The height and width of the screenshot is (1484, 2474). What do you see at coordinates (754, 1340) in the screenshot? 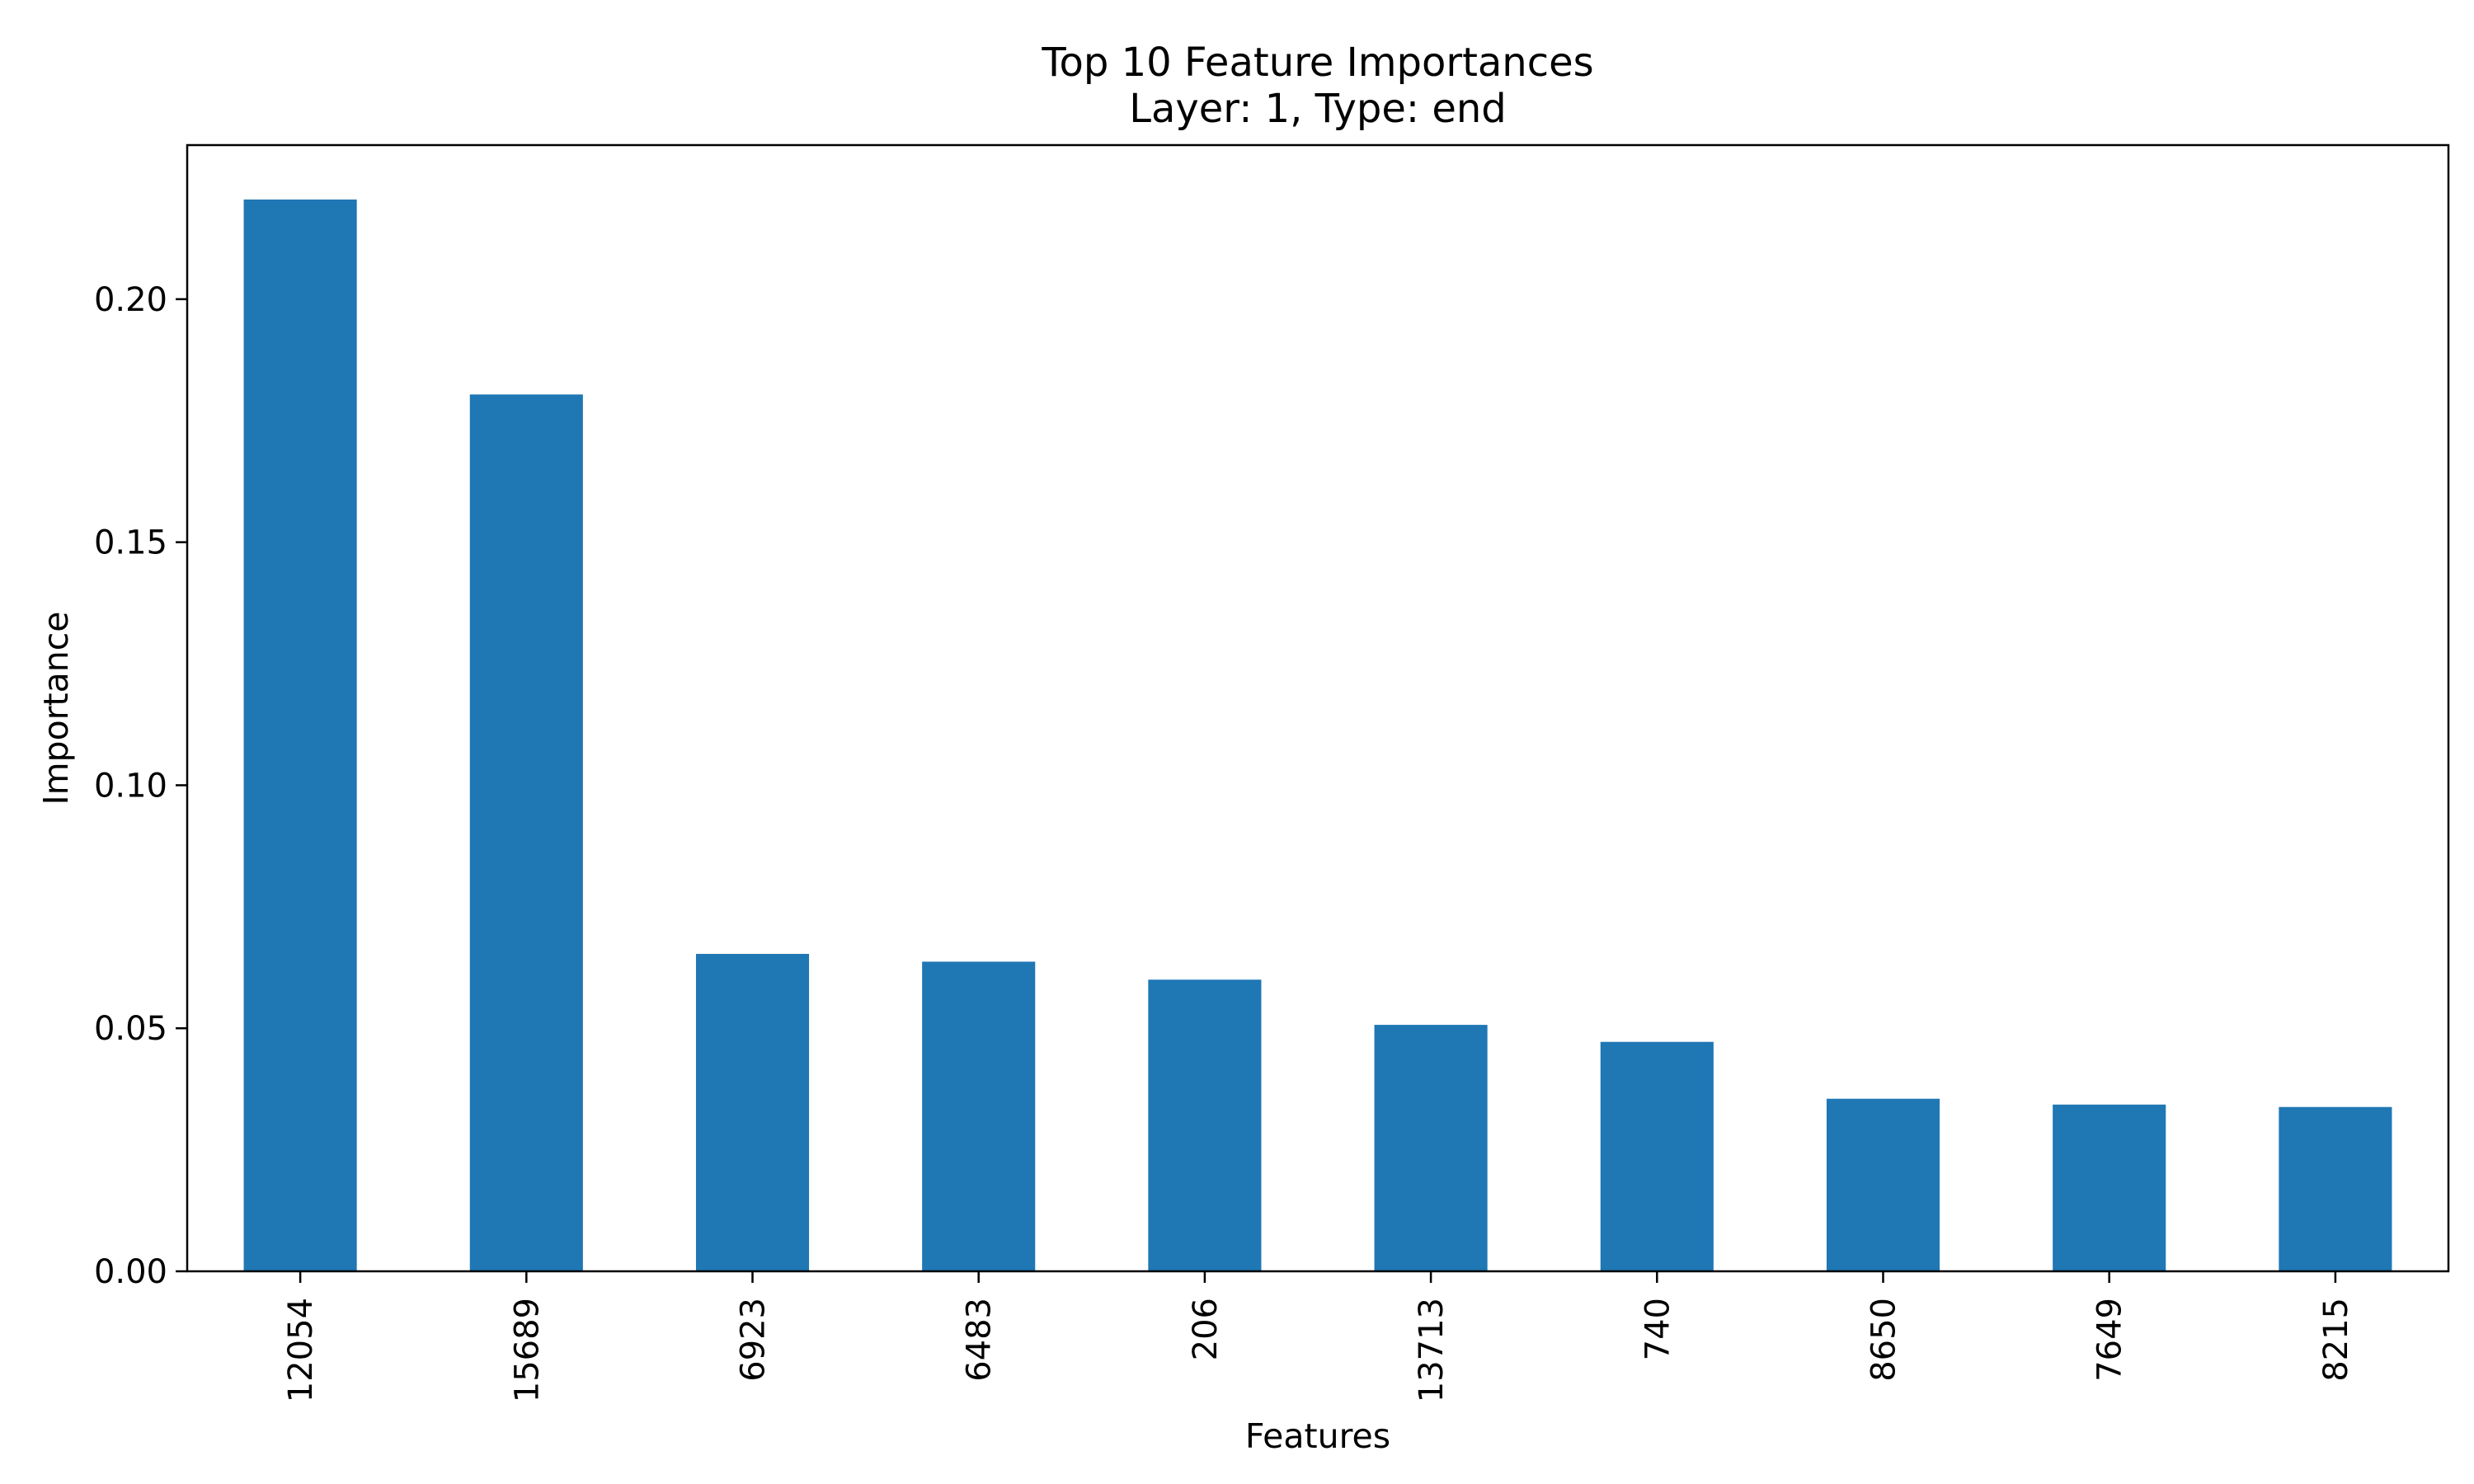
I see `x-tick-label: 6923` at bounding box center [754, 1340].